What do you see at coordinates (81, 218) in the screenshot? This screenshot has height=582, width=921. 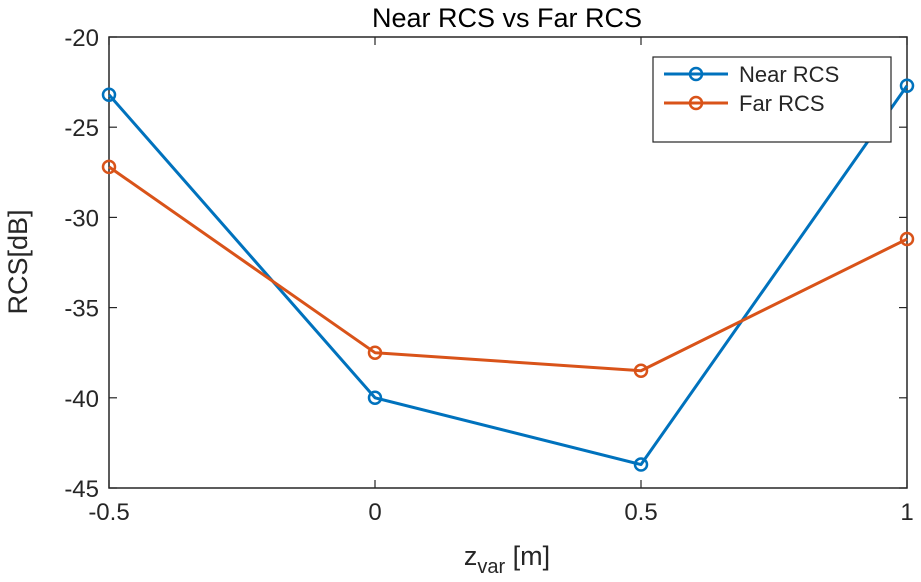 I see `y-tick-label: -30` at bounding box center [81, 218].